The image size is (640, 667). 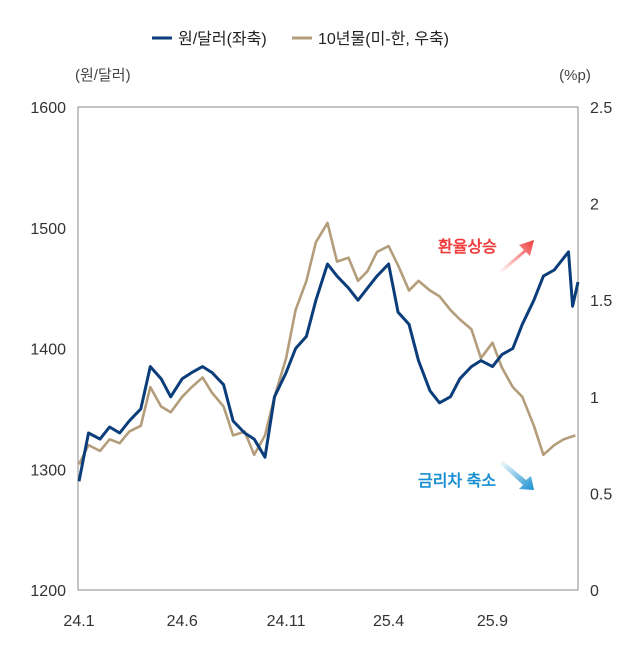 What do you see at coordinates (300, 39) in the screenshot?
I see `legend: 원/달러(좌축) 10년물(미-한, 우축)` at bounding box center [300, 39].